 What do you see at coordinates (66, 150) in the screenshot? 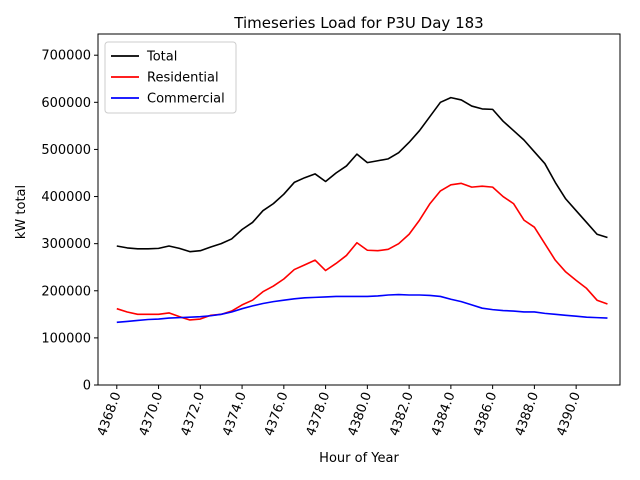
I see `y-tick-label: 500000` at bounding box center [66, 150].